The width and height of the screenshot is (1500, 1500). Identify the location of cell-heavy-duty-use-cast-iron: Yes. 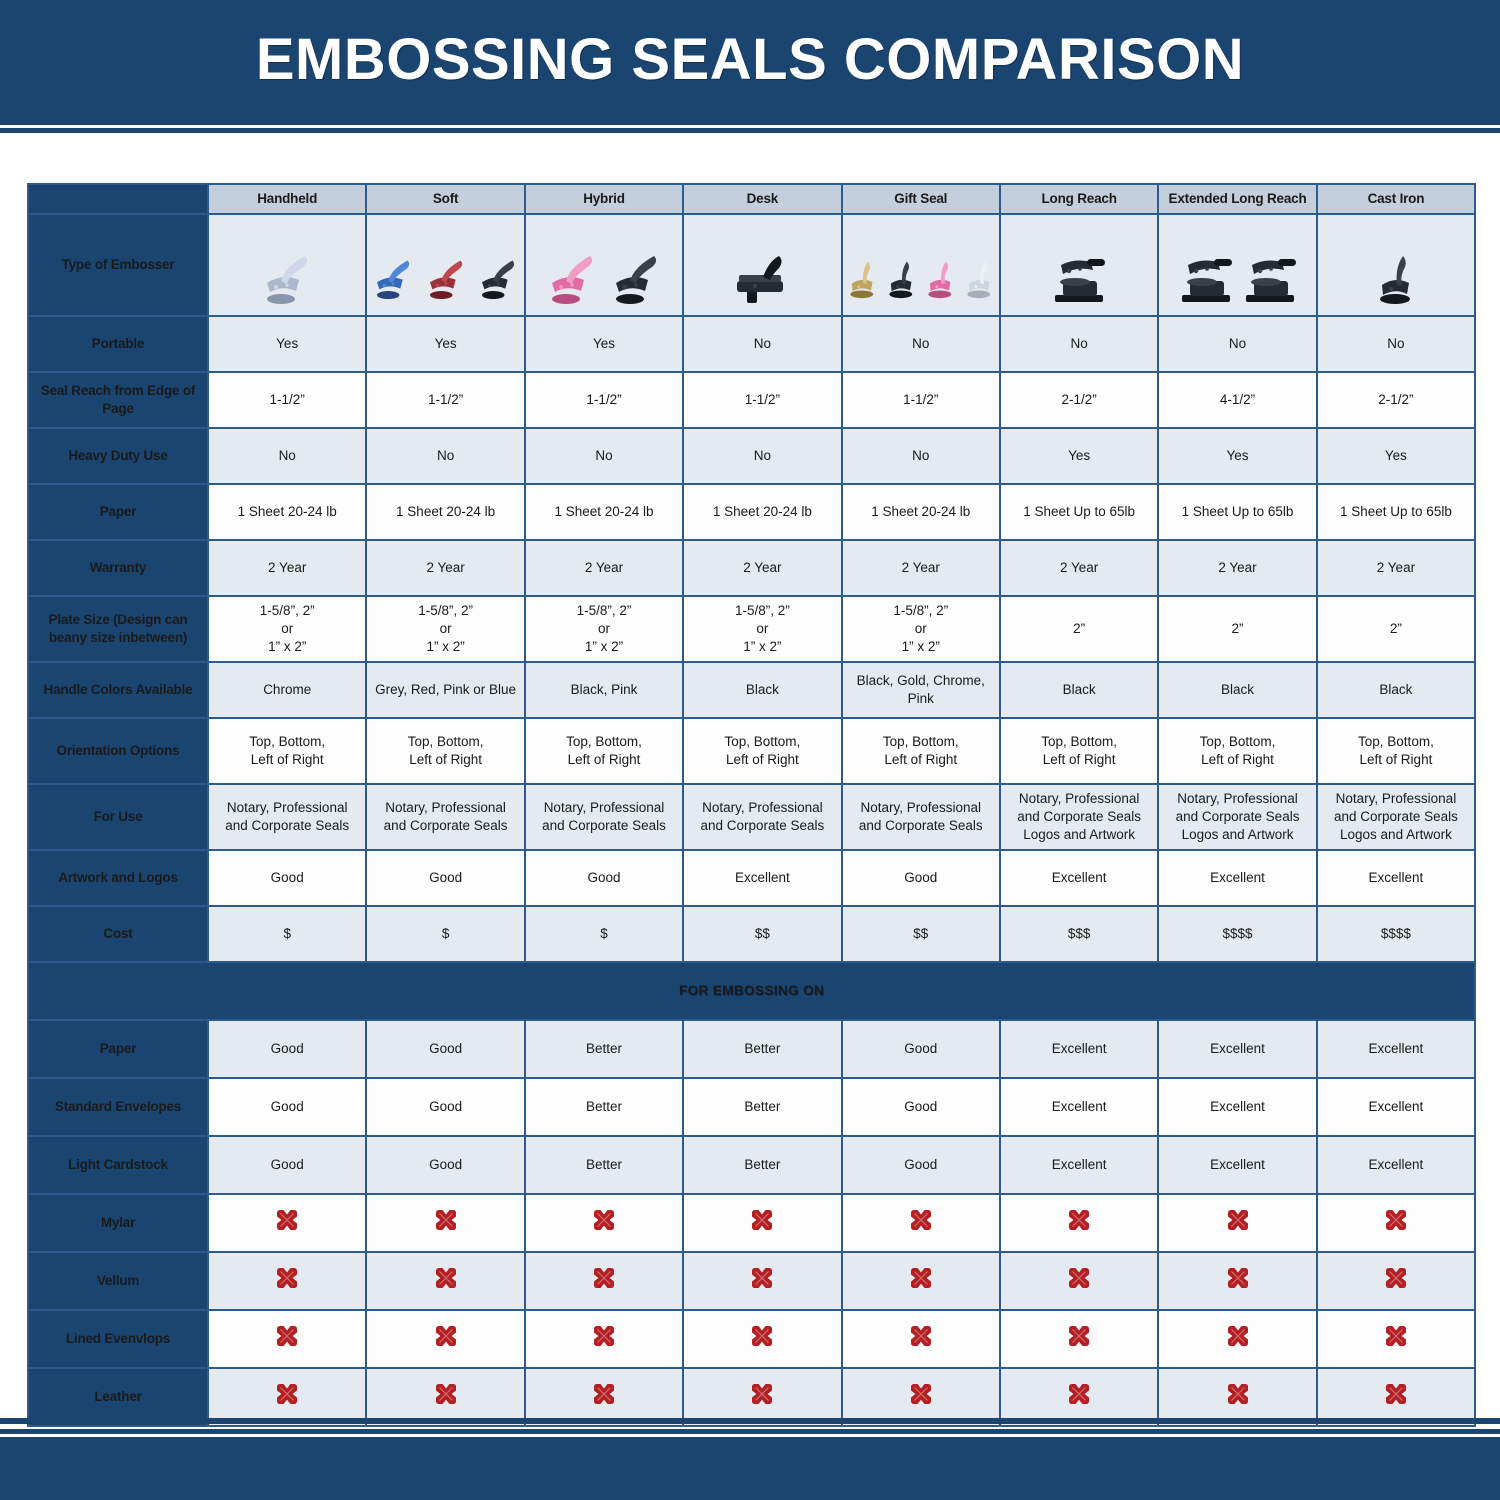
(1396, 456).